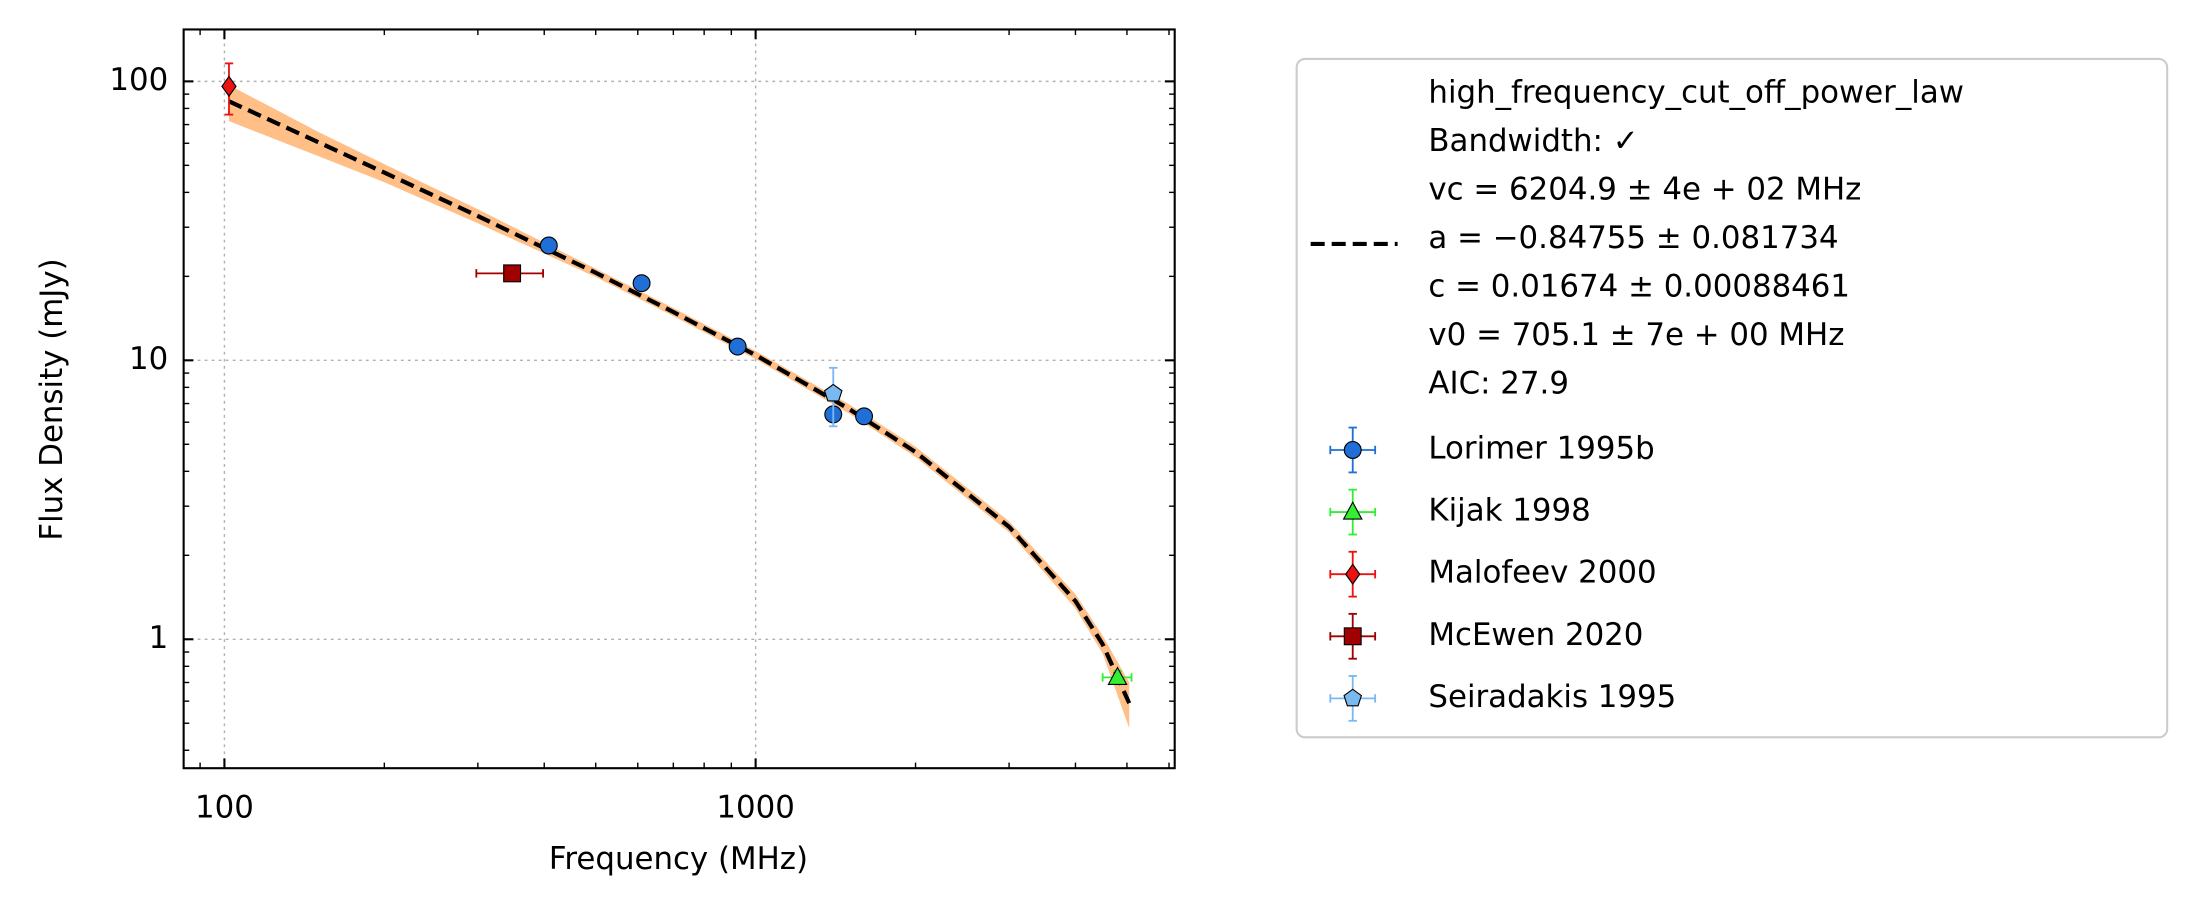 The image size is (2198, 914). Describe the element at coordinates (678, 859) in the screenshot. I see `x-axis-title: Frequency (MHz)` at that location.